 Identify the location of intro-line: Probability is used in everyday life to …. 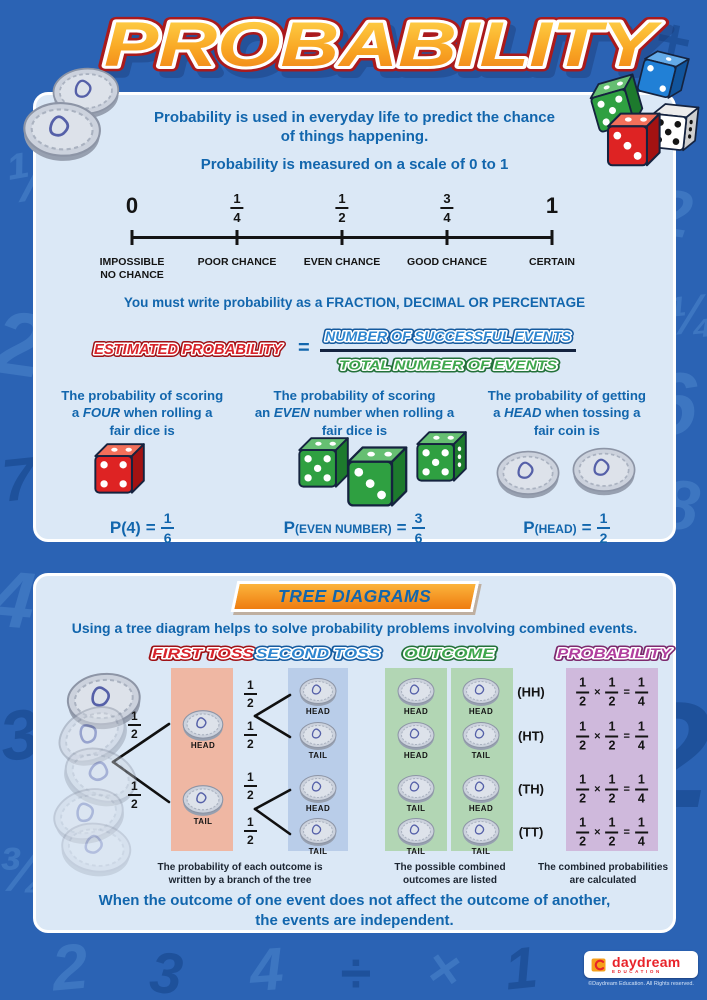
(354, 117).